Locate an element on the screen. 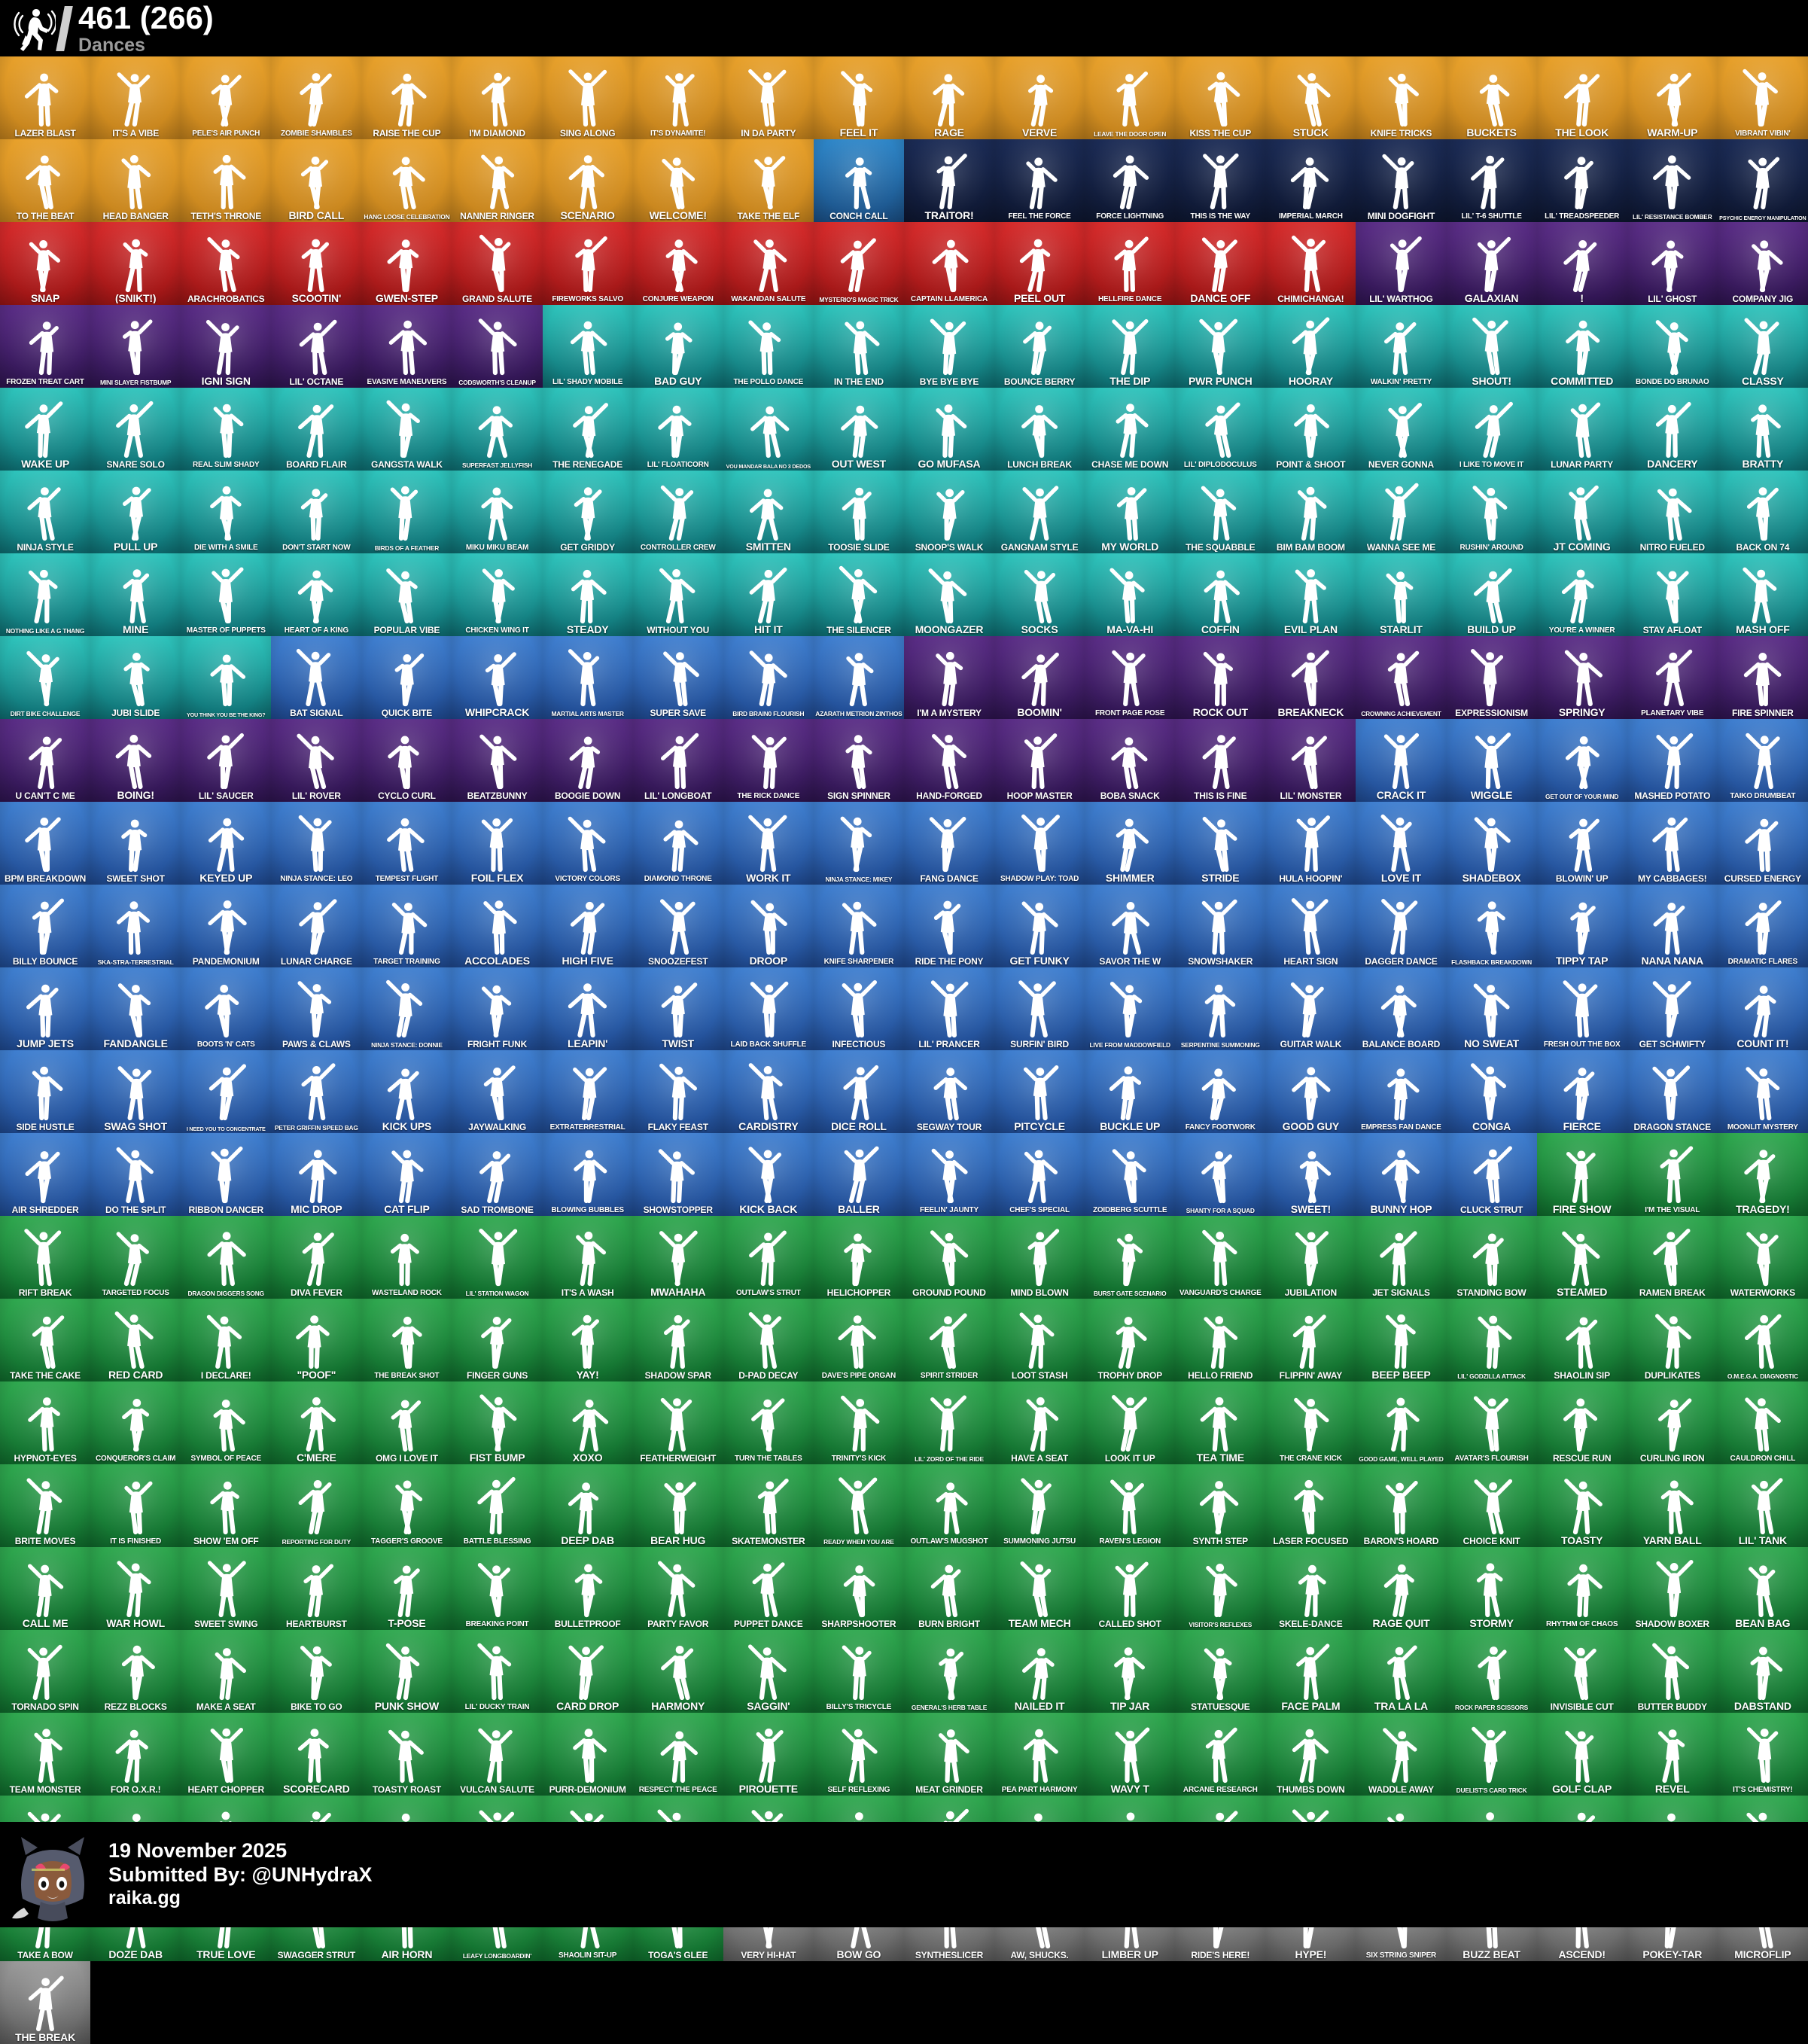 Image resolution: width=1808 pixels, height=2044 pixels. dance-tile: THE SQUABBLE is located at coordinates (1220, 512).